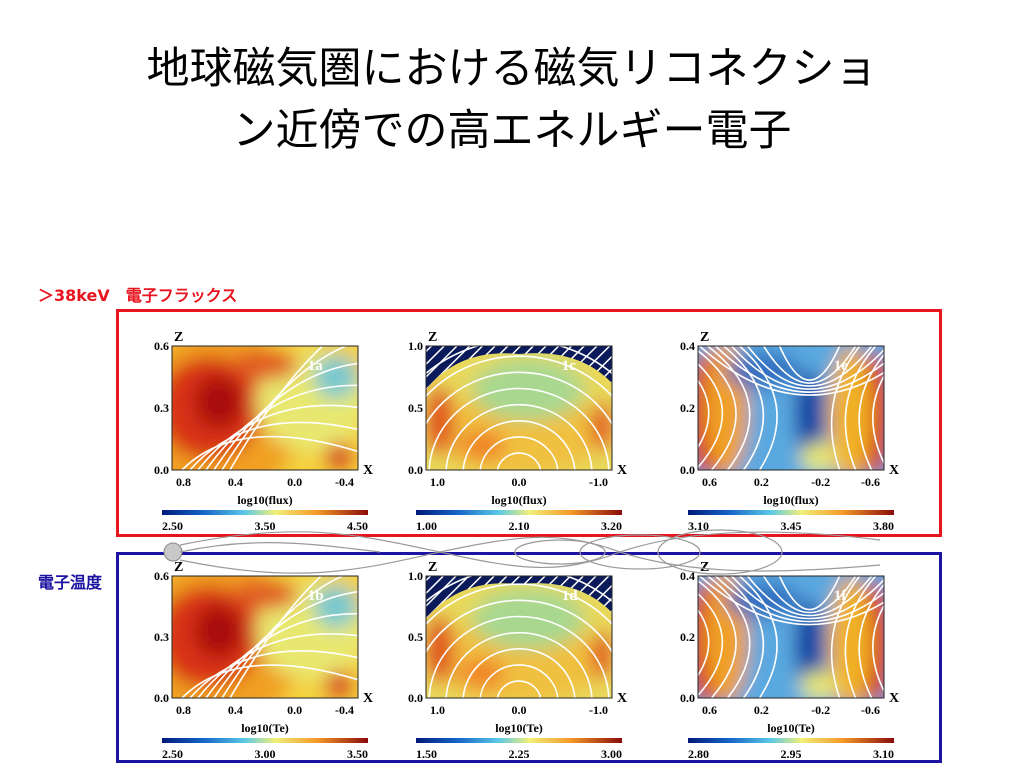  I want to click on colorbar-label-1e: log10(flux), so click(790, 500).